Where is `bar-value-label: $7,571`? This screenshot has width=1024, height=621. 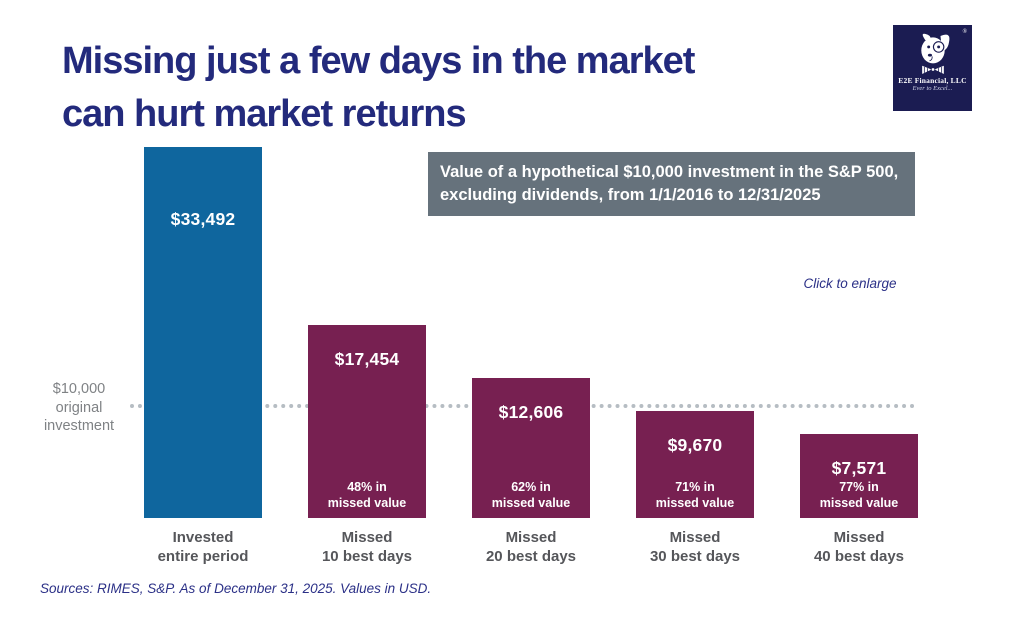
bar-value-label: $7,571 is located at coordinates (859, 468).